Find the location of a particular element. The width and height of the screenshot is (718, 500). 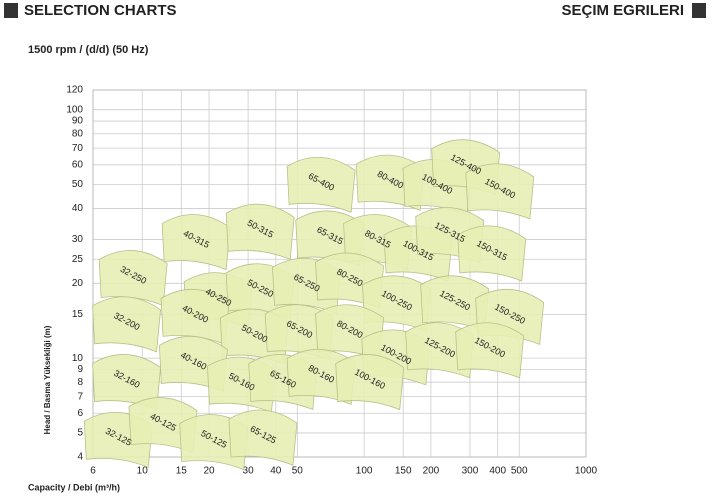

y-tick-label: 20 is located at coordinates (78, 283).